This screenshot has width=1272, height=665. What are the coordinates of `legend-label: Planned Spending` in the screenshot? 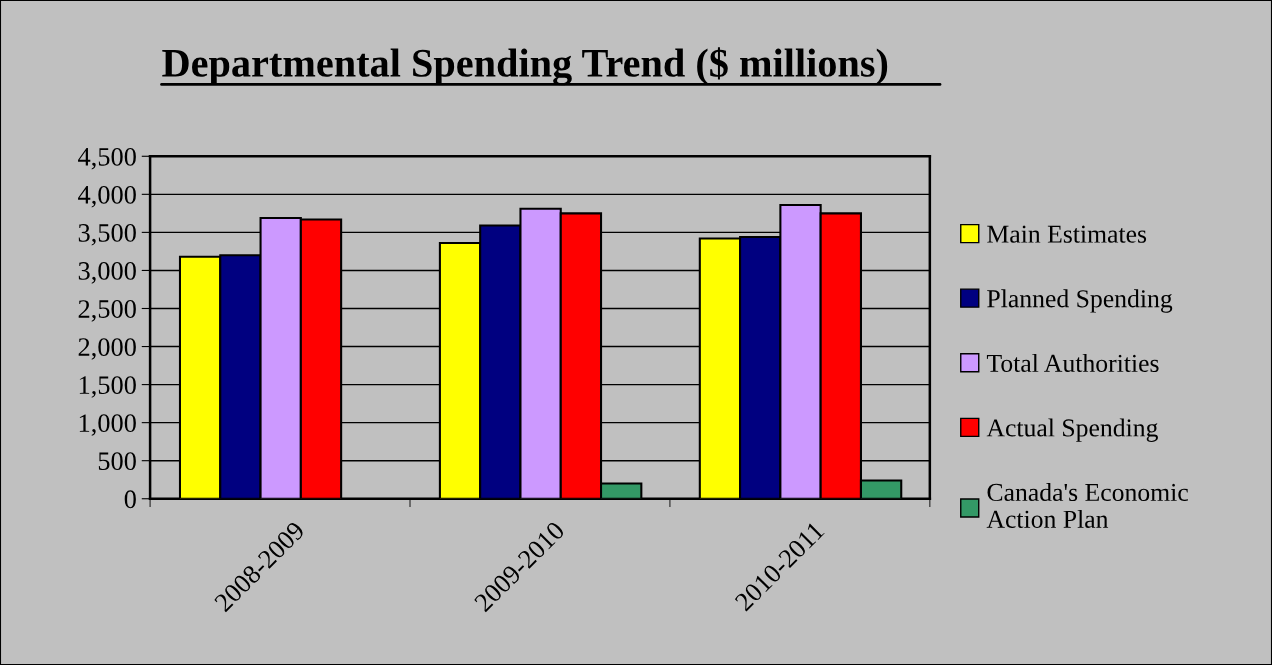 It's located at (1080, 301).